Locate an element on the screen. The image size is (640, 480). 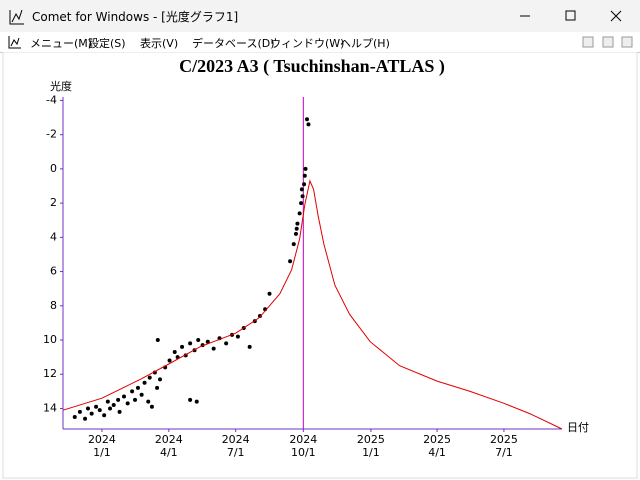
y-tick-label: 10 is located at coordinates (50, 339).